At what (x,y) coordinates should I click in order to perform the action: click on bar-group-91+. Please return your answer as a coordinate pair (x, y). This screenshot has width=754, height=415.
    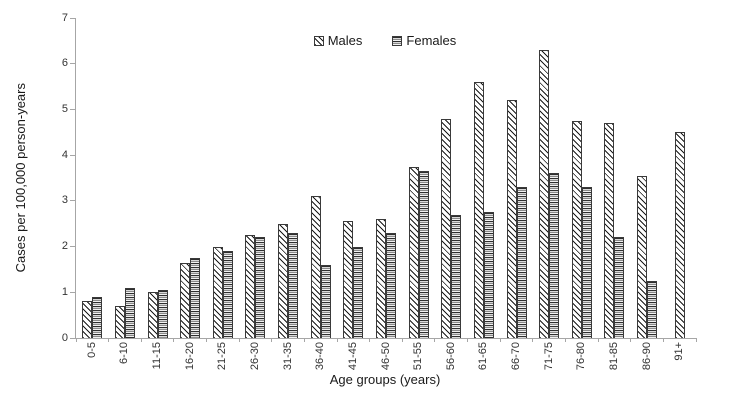
    Looking at the image, I should click on (679, 235).